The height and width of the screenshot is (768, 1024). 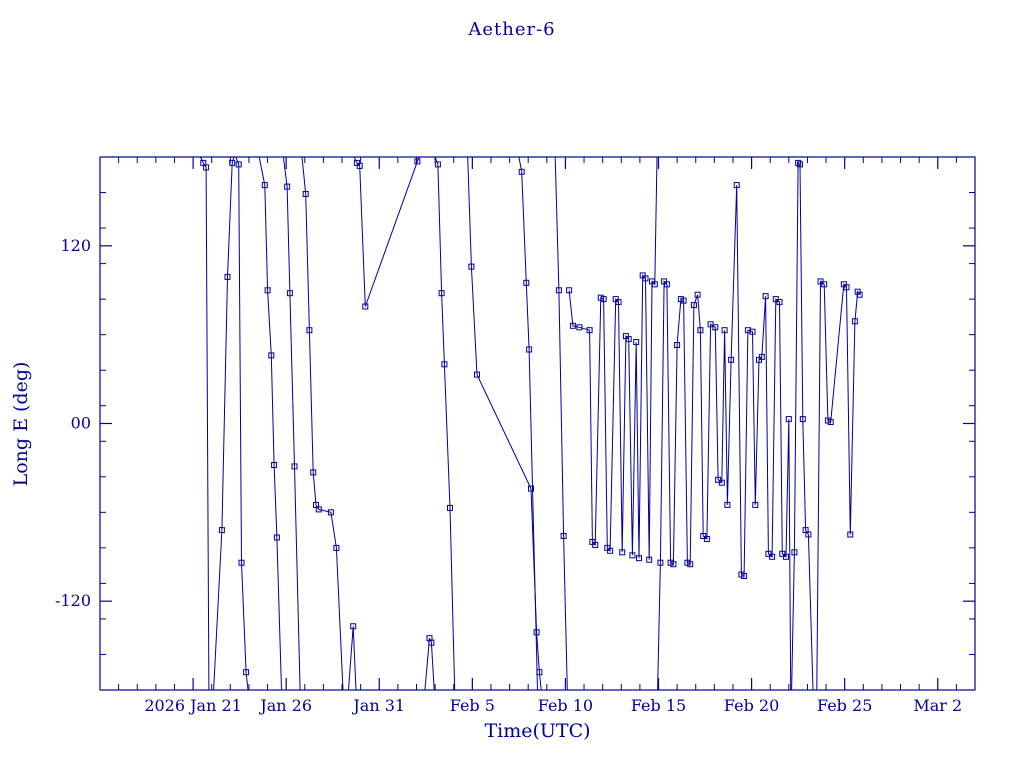 What do you see at coordinates (937, 705) in the screenshot?
I see `x-tick-label: Mar 2` at bounding box center [937, 705].